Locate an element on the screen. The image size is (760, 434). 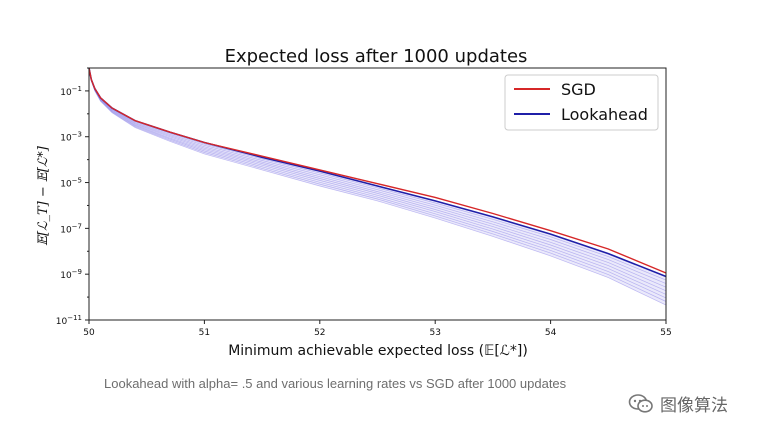
legend-label-sgd: SGD is located at coordinates (578, 89).